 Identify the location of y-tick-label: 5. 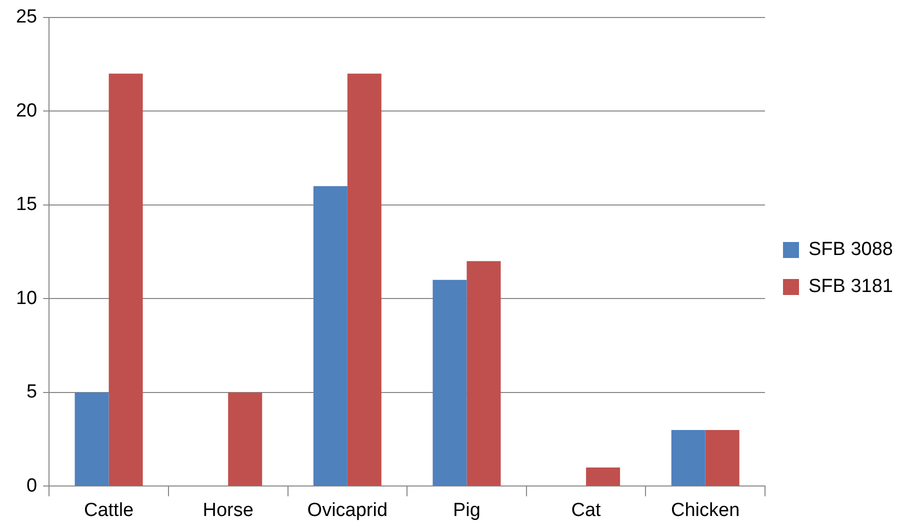
(32, 392).